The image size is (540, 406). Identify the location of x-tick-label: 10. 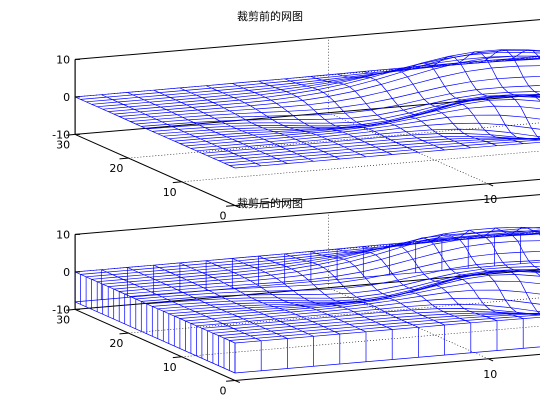
(490, 374).